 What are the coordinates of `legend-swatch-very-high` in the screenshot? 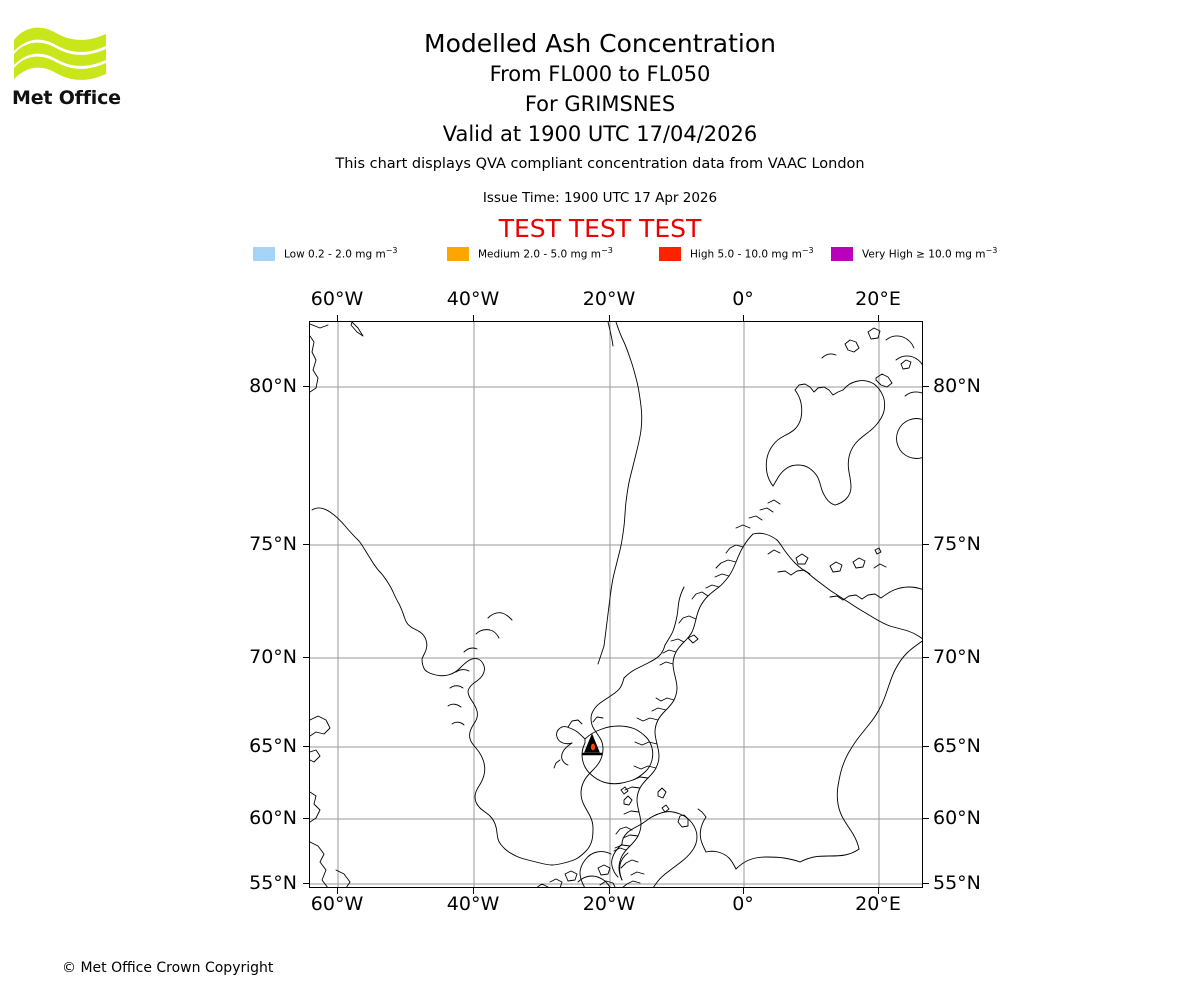 It's located at (842, 253).